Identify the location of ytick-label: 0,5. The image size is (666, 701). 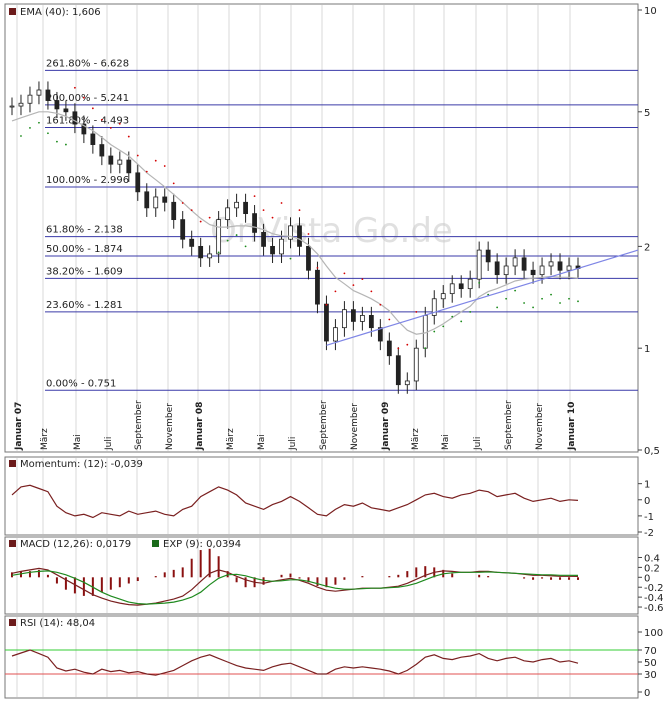
(652, 451).